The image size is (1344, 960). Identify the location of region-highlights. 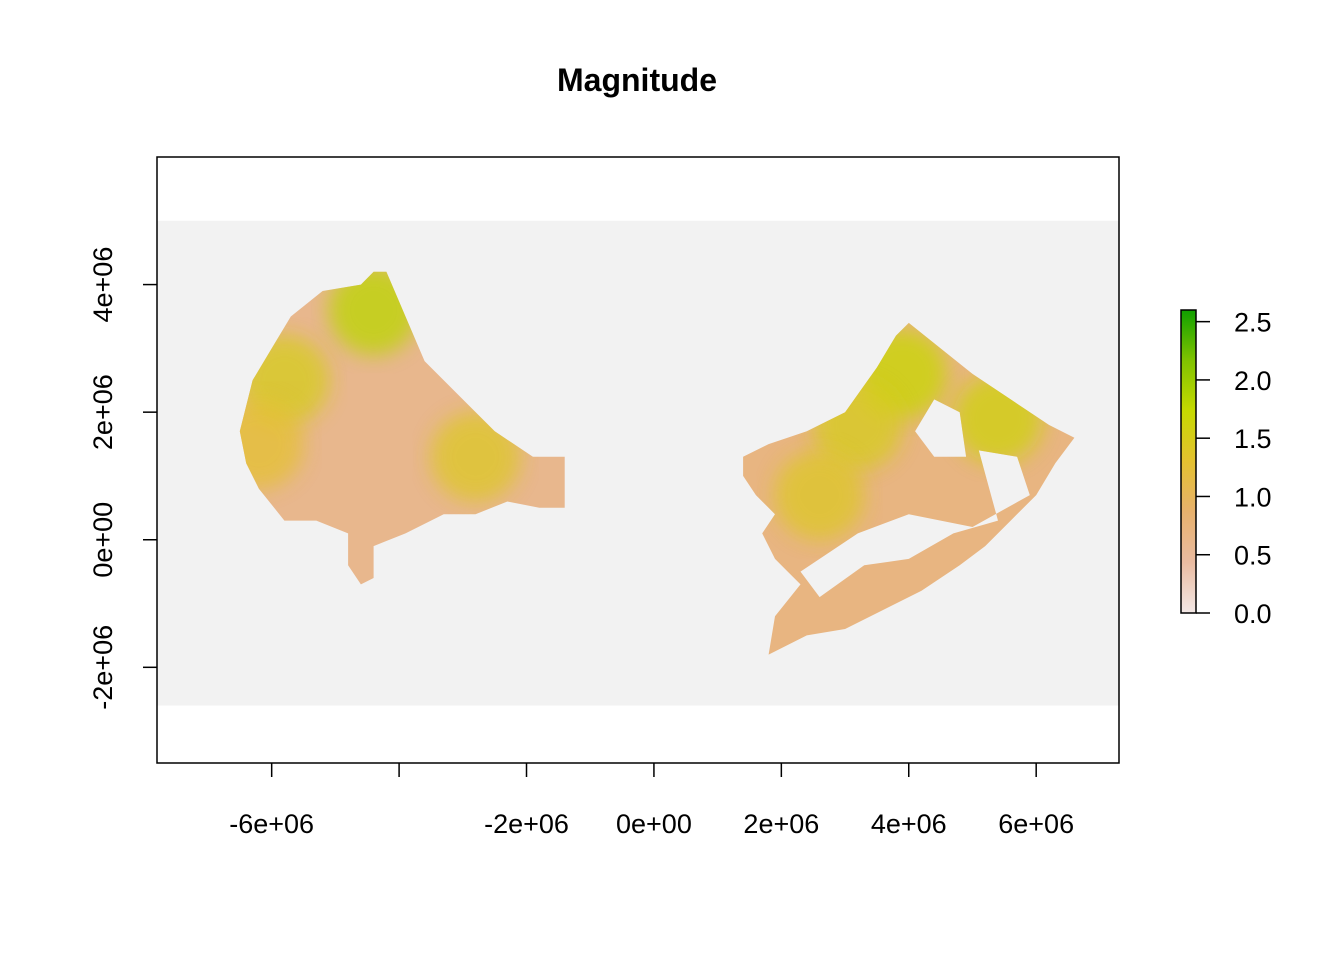
(380, 386).